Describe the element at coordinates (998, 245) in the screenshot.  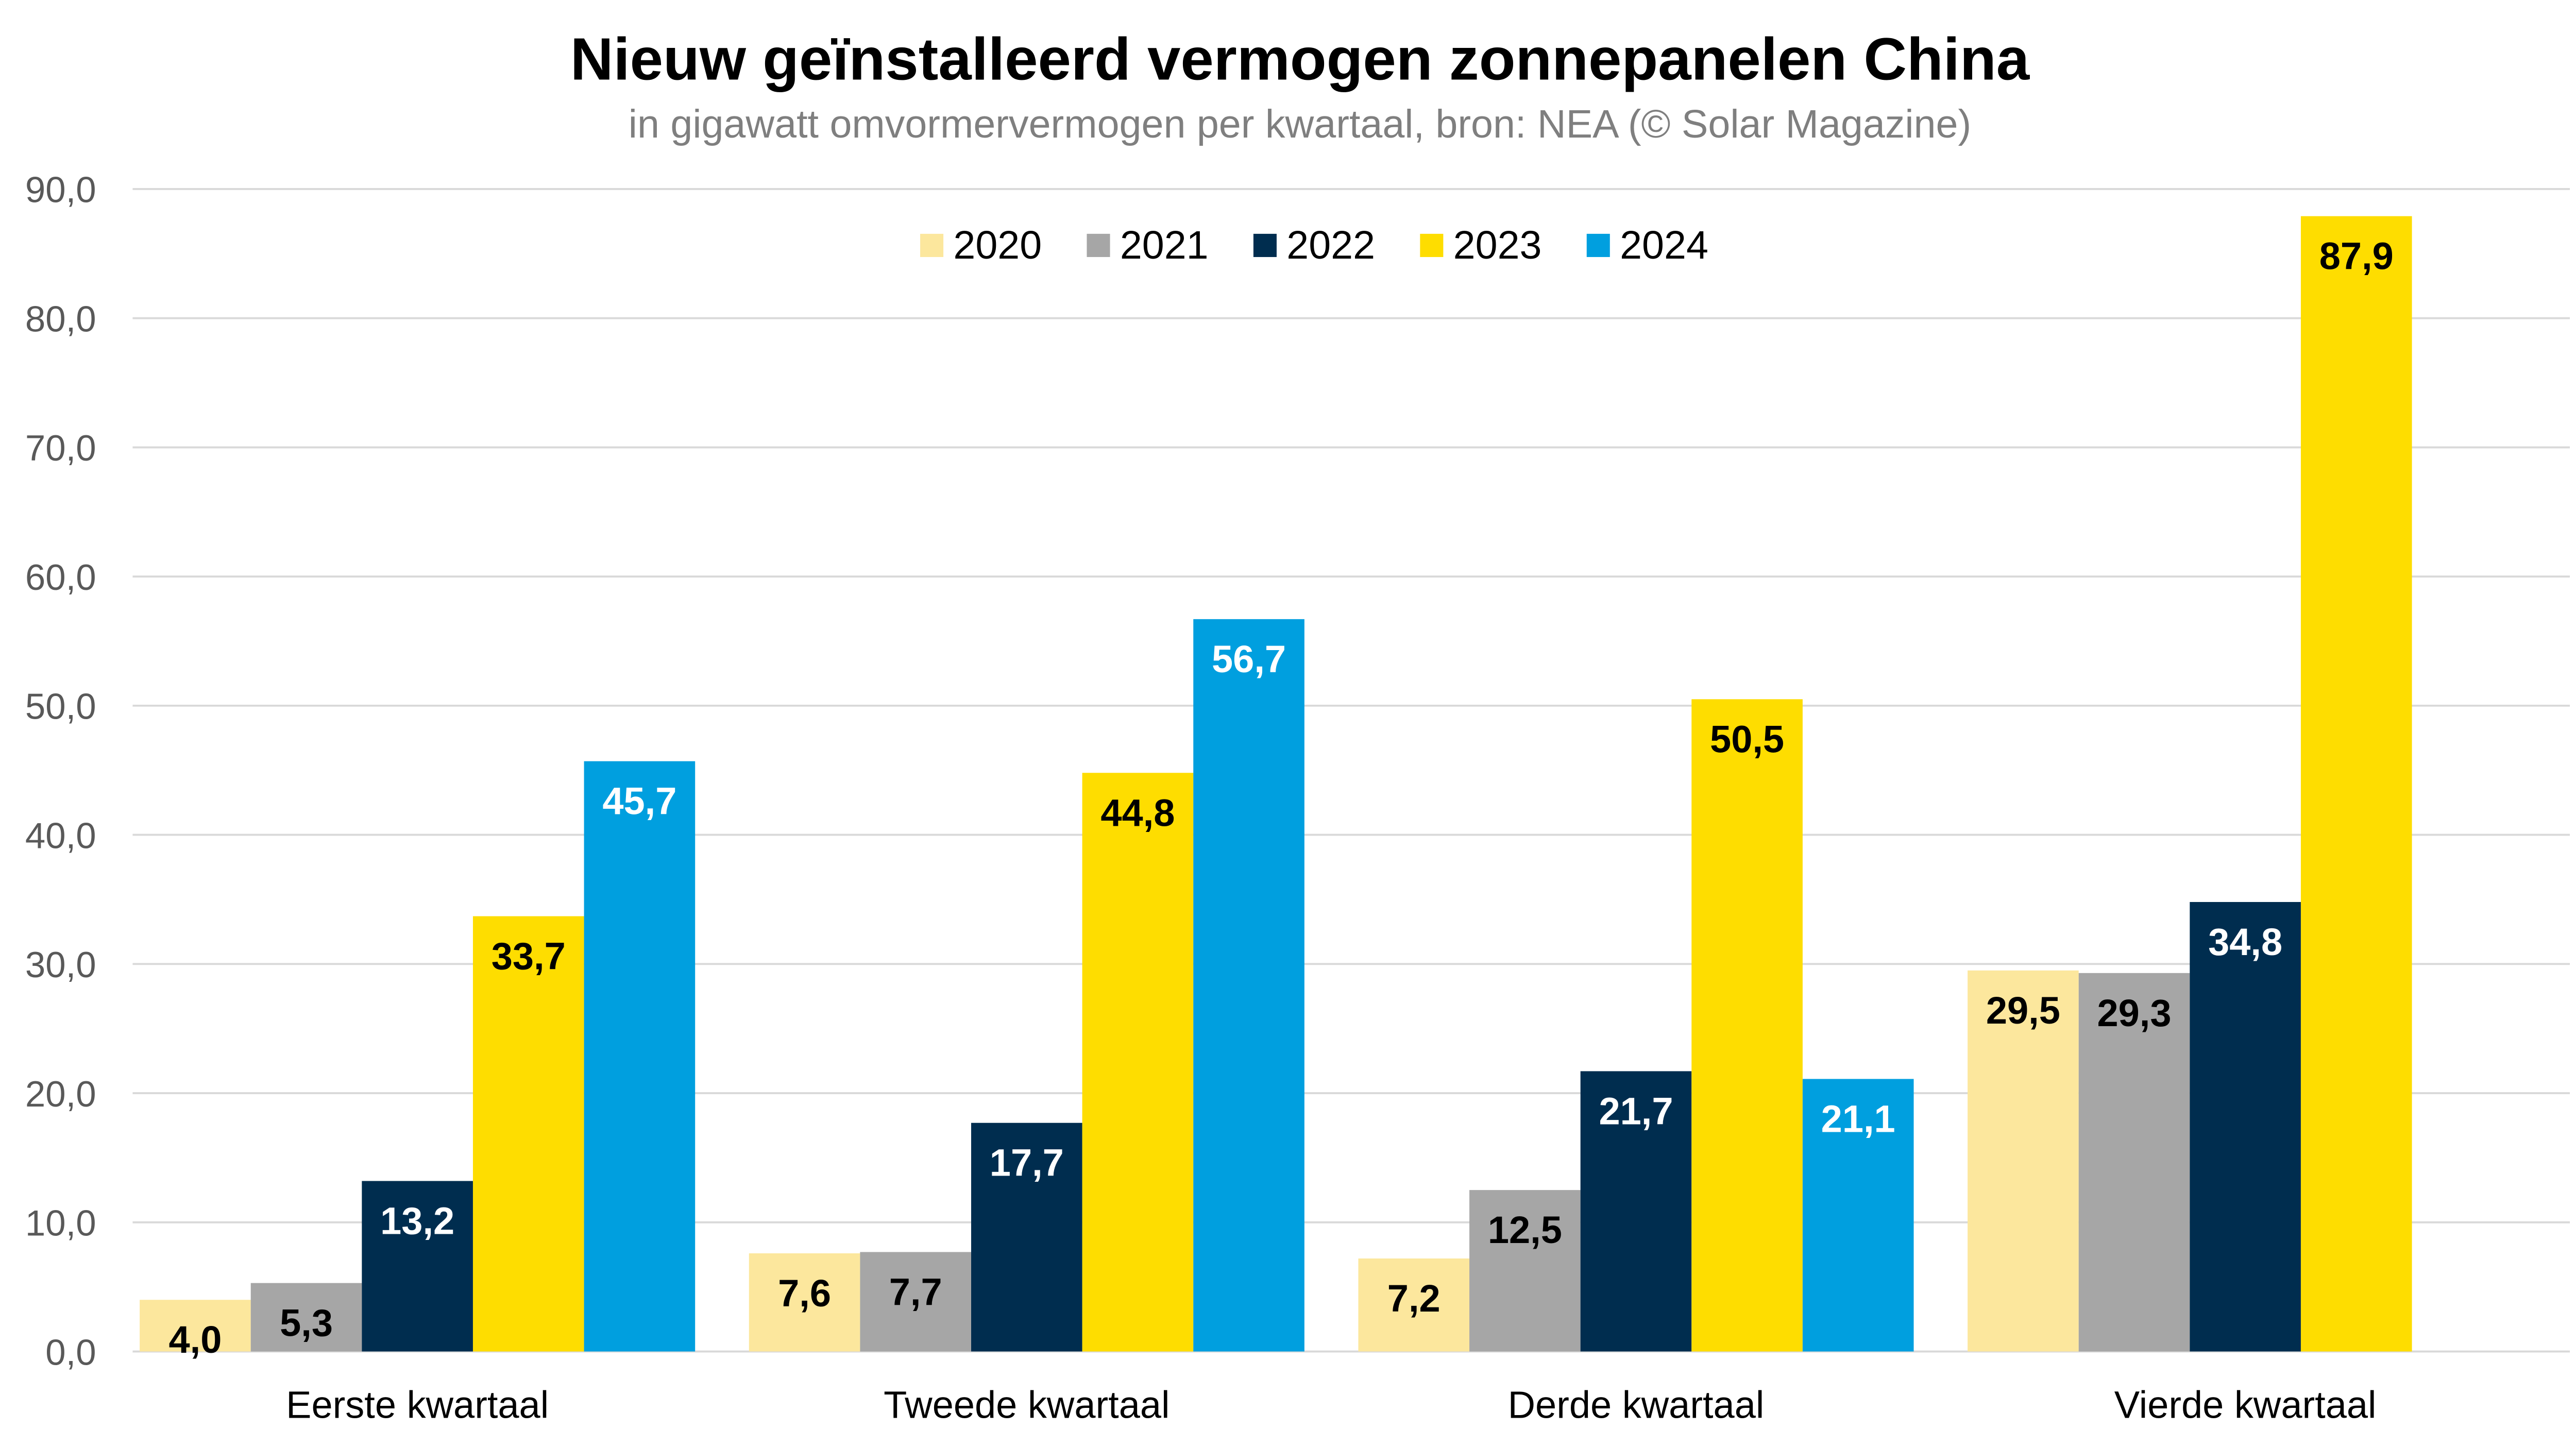
I see `legend-label: 2020` at that location.